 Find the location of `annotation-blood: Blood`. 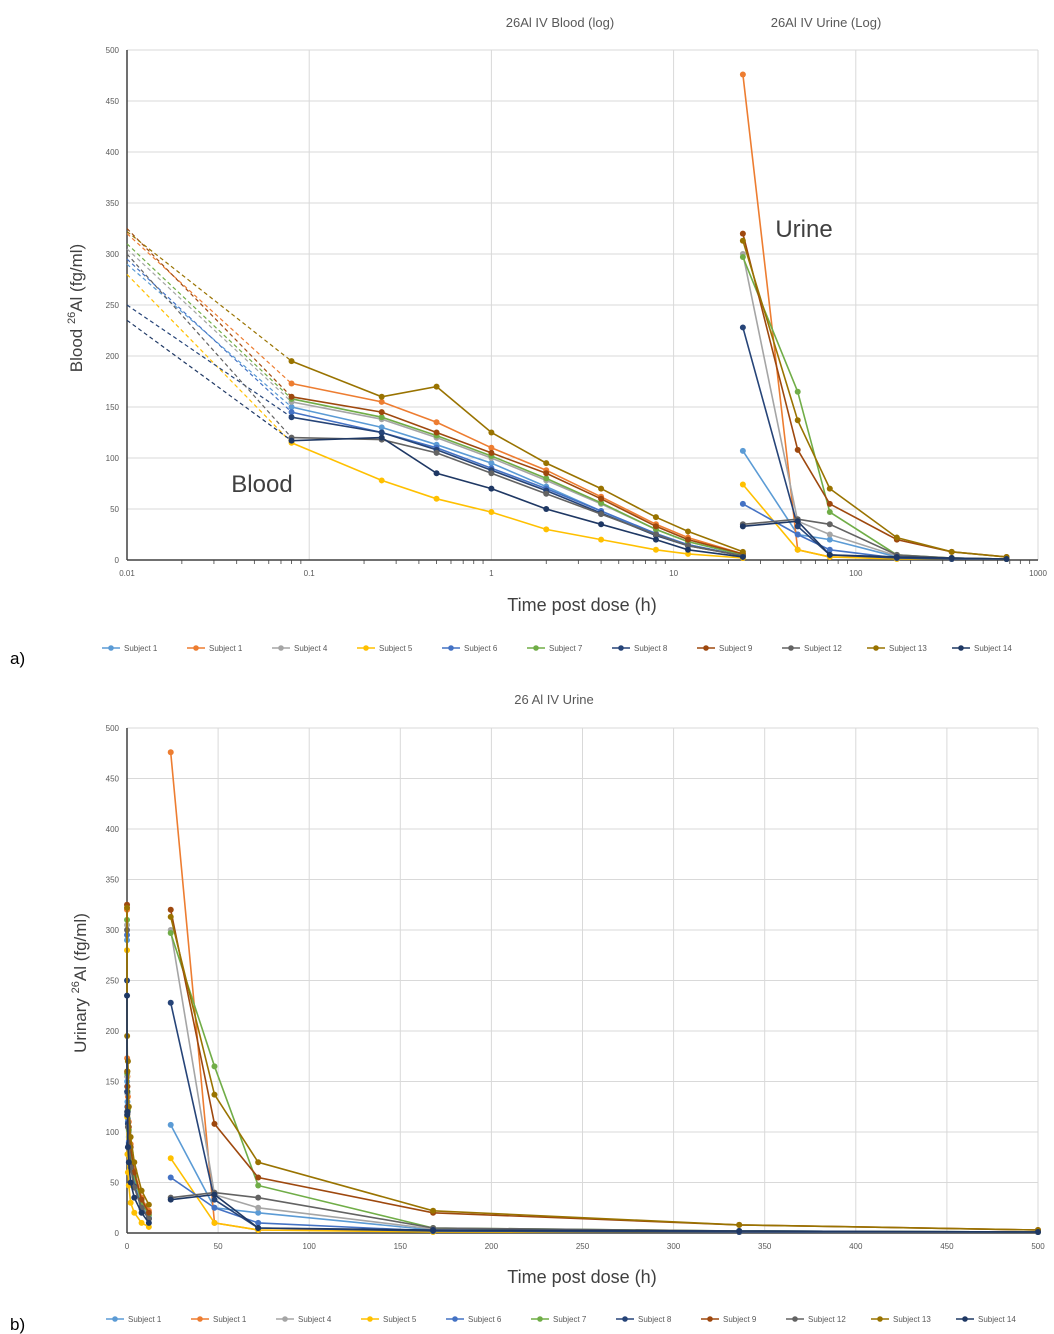

annotation-blood: Blood is located at coordinates (261, 484).